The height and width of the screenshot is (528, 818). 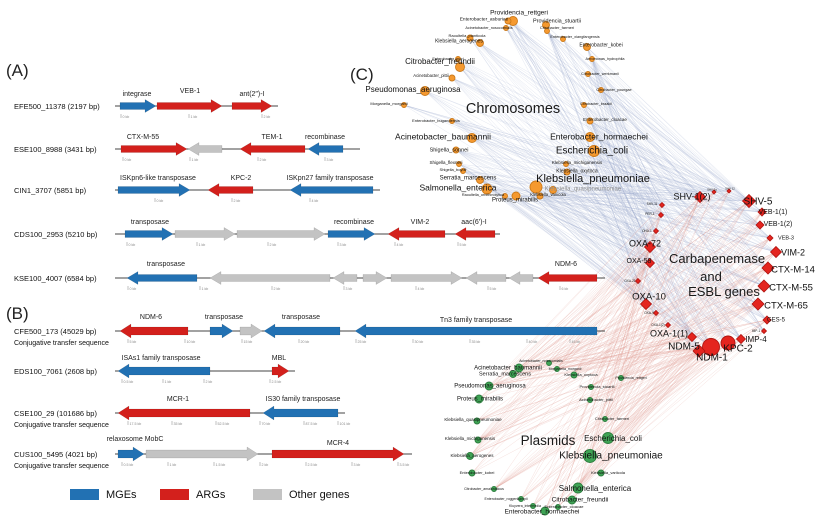 I want to click on gene-arrow-arg, so click(x=475, y=234).